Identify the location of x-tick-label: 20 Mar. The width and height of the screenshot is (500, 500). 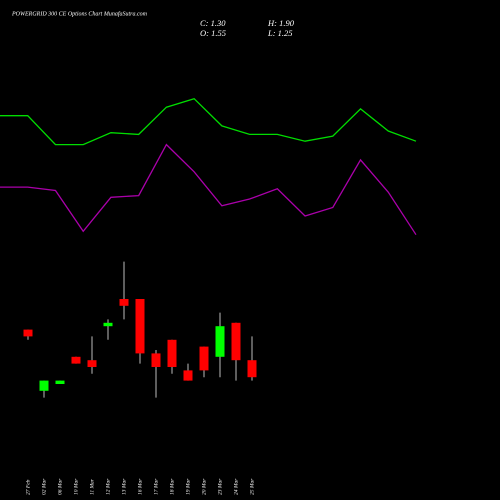
(204, 486).